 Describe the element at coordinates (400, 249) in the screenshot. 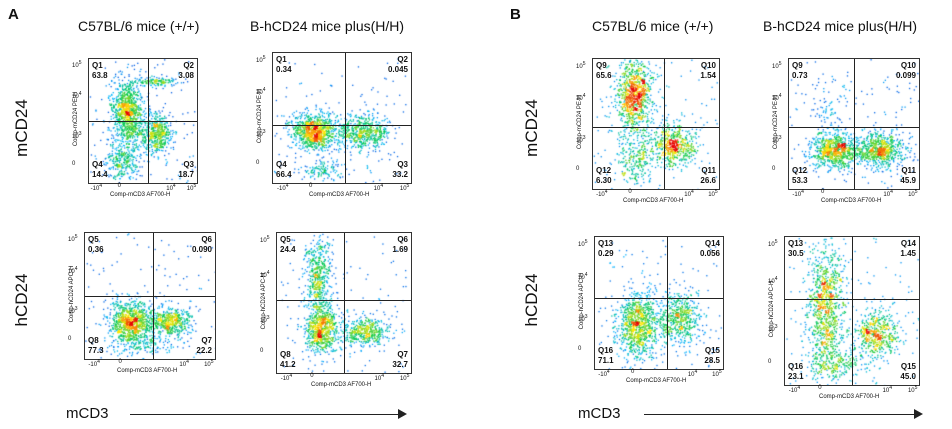

I see `quadrant-percentage: 1.69` at that location.